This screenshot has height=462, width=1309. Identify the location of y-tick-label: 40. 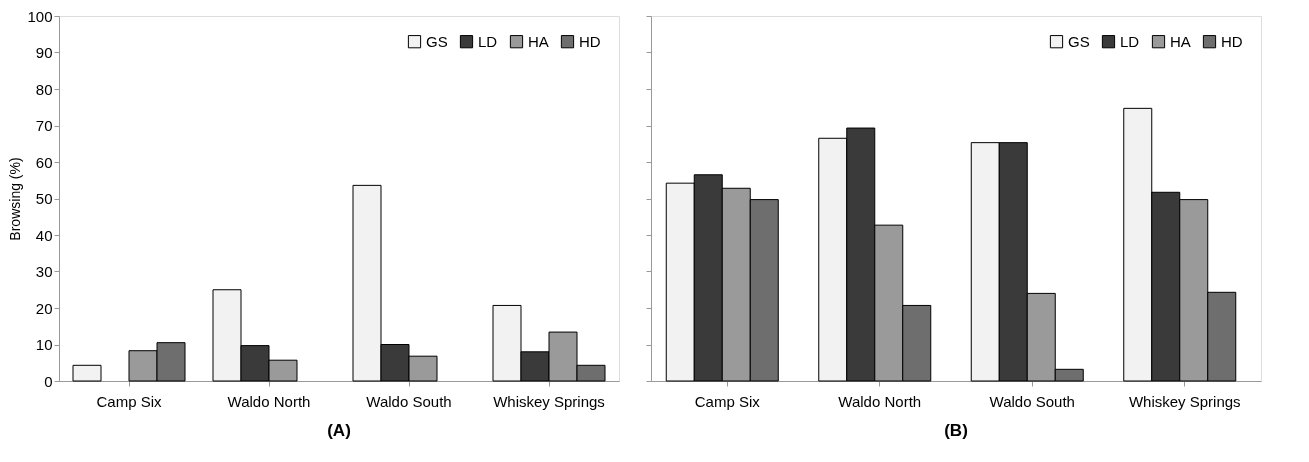
(44, 235).